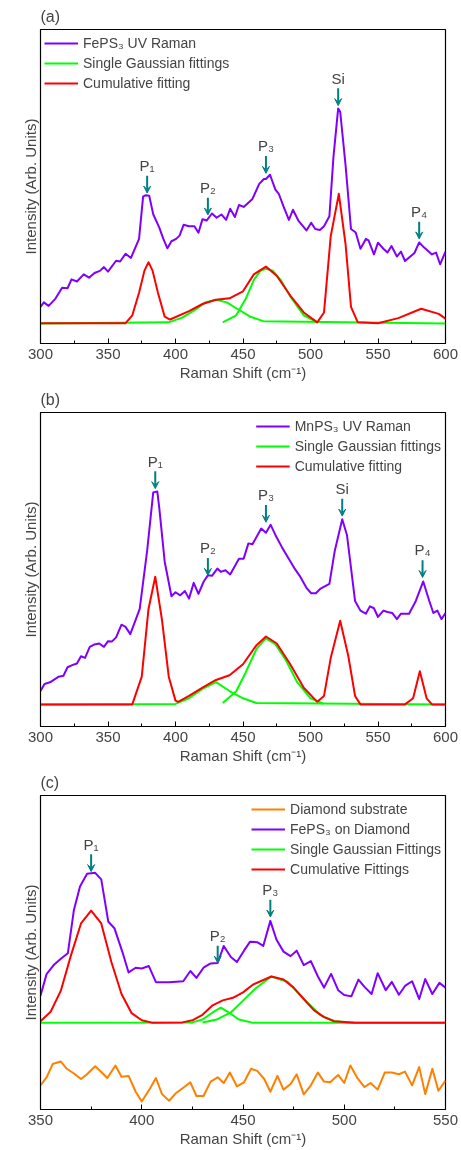  What do you see at coordinates (350, 829) in the screenshot?
I see `legend-label: FePS₃ on Diamond` at bounding box center [350, 829].